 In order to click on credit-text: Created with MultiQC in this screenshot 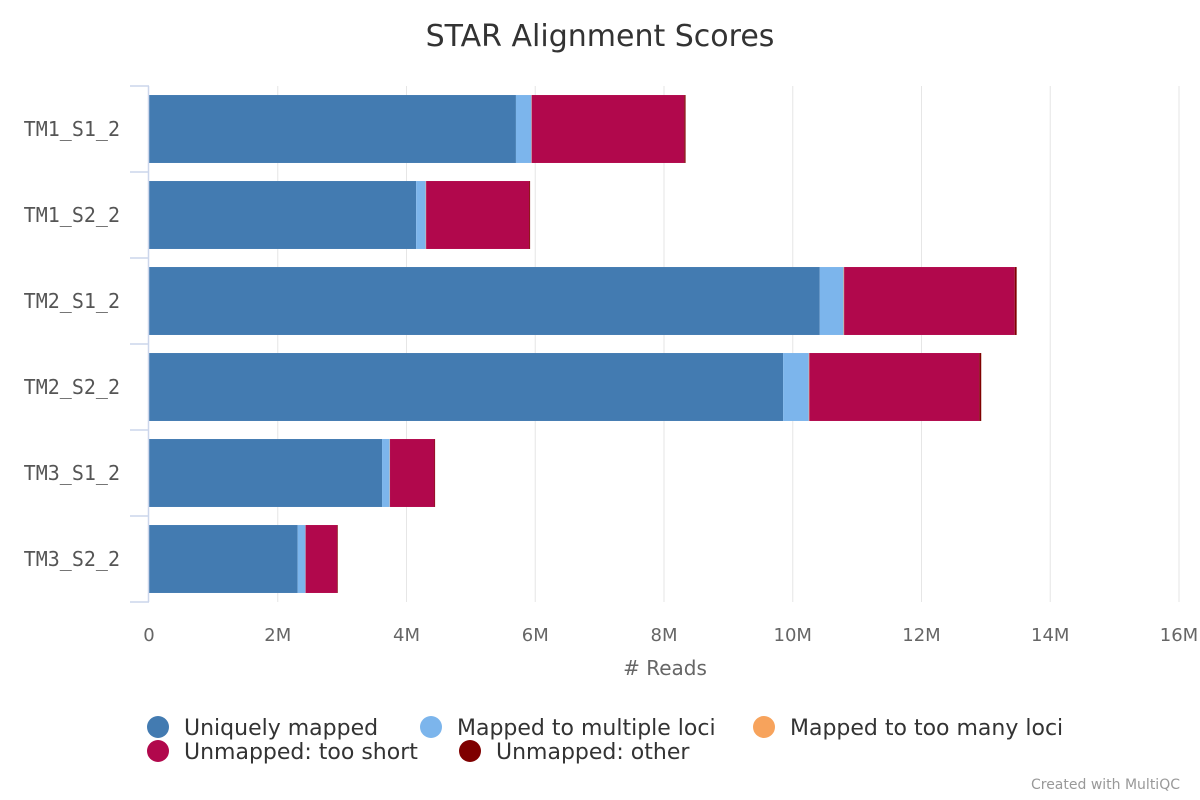, I will do `click(1105, 785)`.